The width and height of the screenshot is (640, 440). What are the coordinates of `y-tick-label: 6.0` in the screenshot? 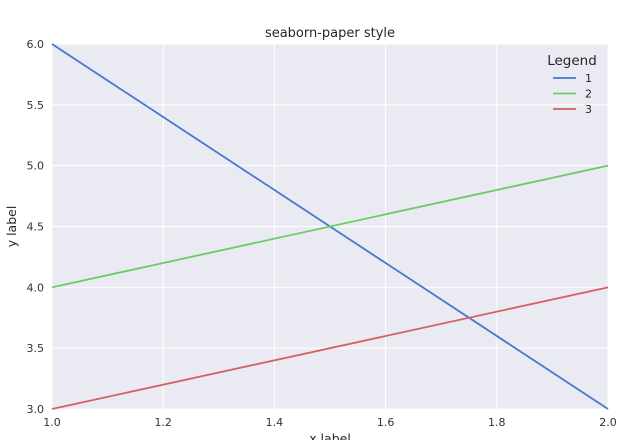 It's located at (36, 44).